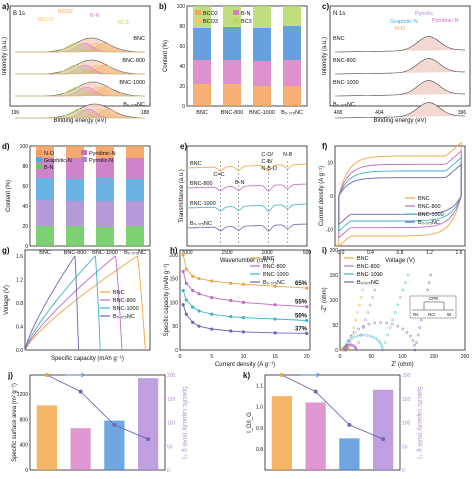 Image resolution: width=474 pixels, height=479 pixels. I want to click on panel-j-ytick: 400, so click(24, 446).